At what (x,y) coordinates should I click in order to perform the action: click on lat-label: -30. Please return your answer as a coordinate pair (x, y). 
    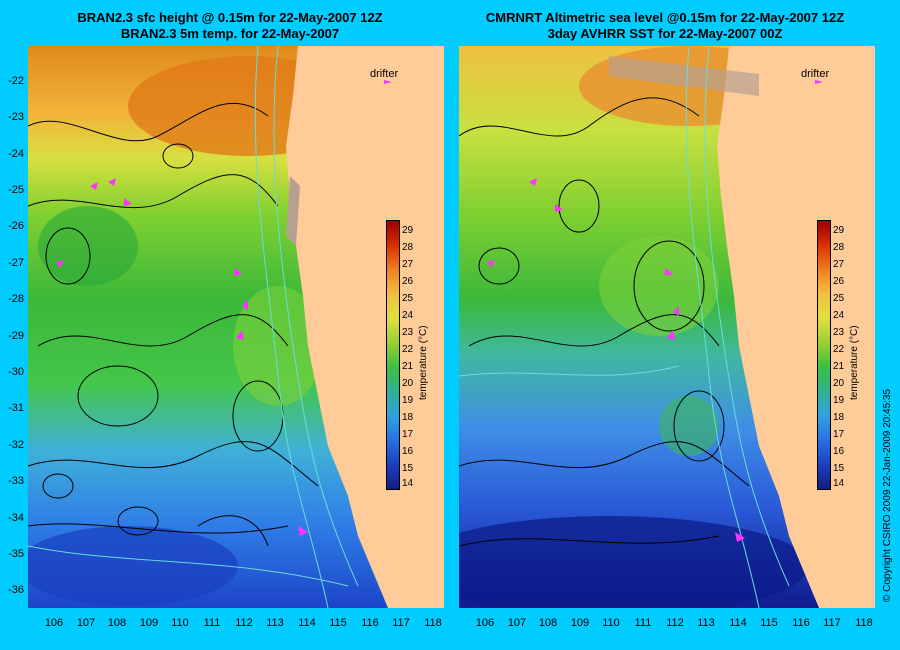
    Looking at the image, I should click on (16, 372).